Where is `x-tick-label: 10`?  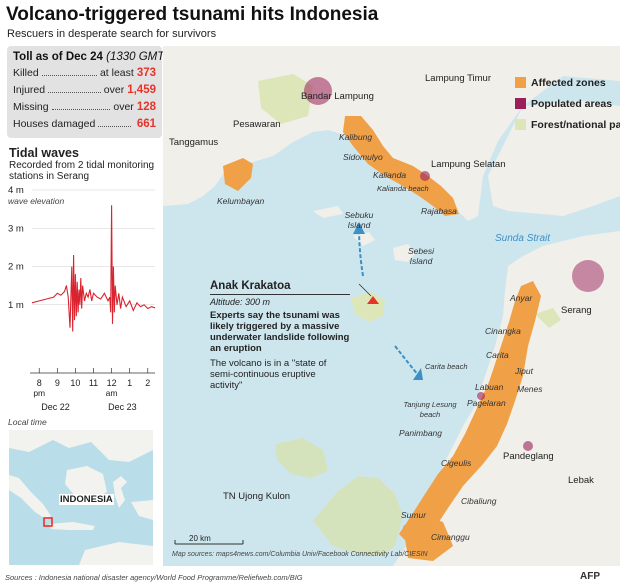
x-tick-label: 10 is located at coordinates (75, 383).